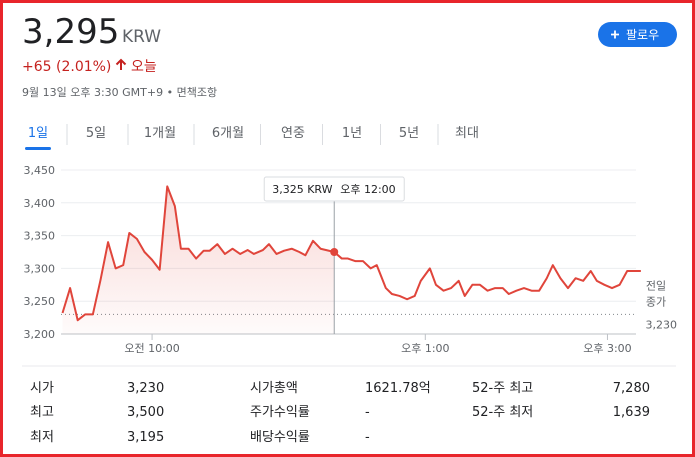  I want to click on tab: 1일, so click(38, 133).